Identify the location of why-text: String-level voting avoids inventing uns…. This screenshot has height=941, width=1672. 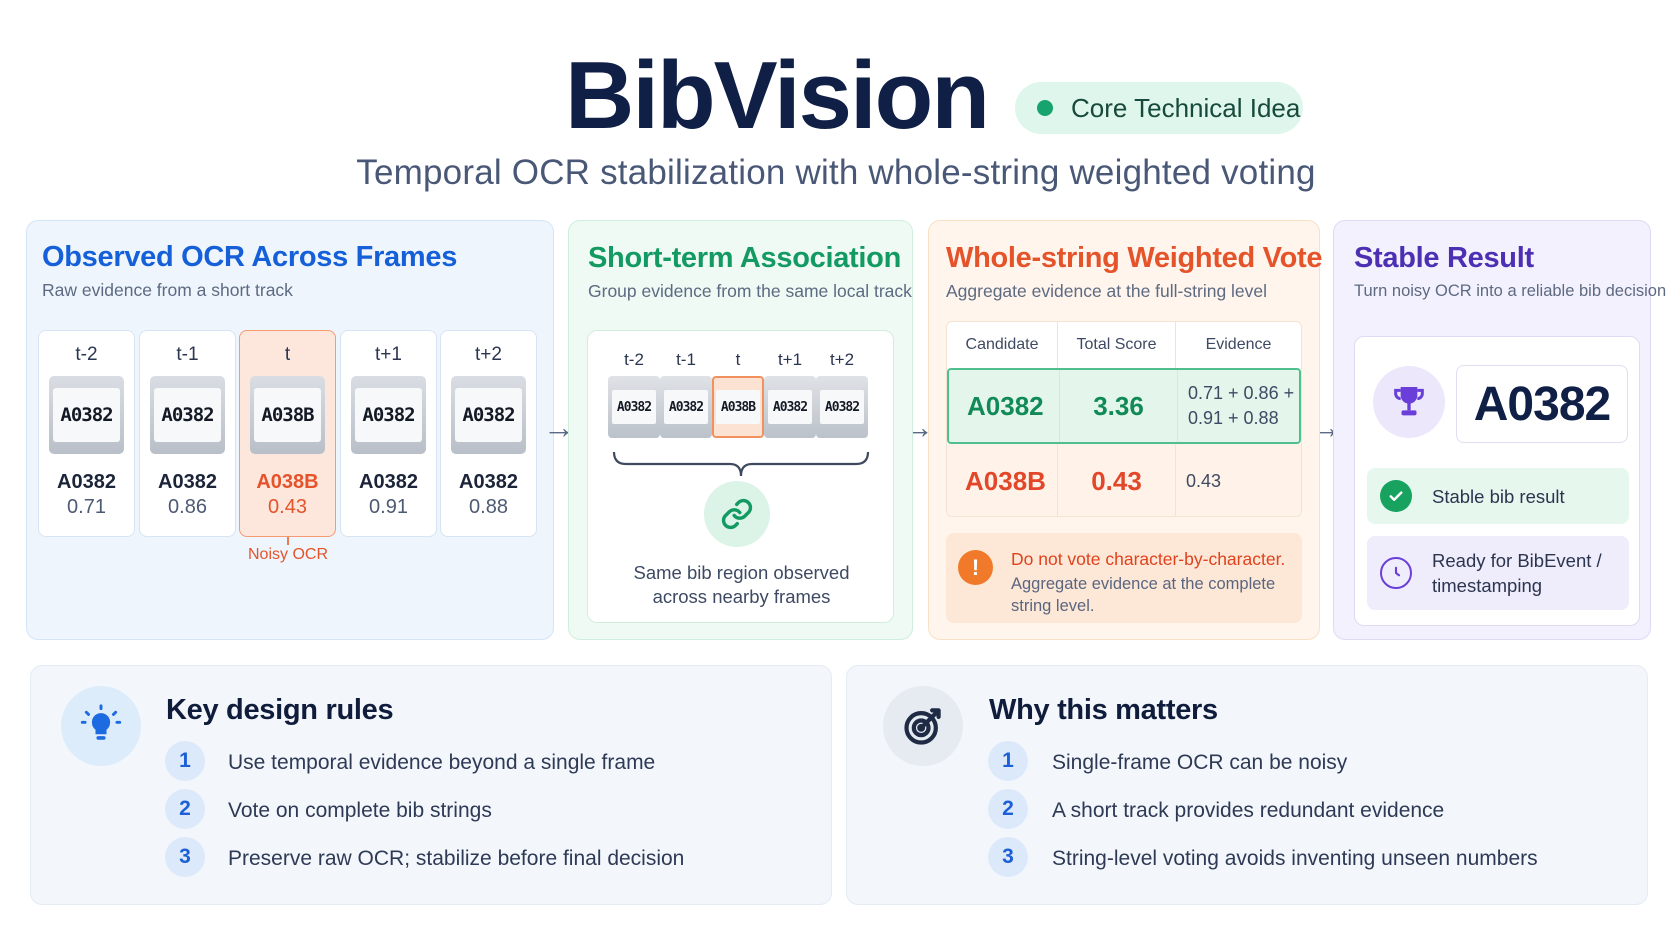
(1295, 858).